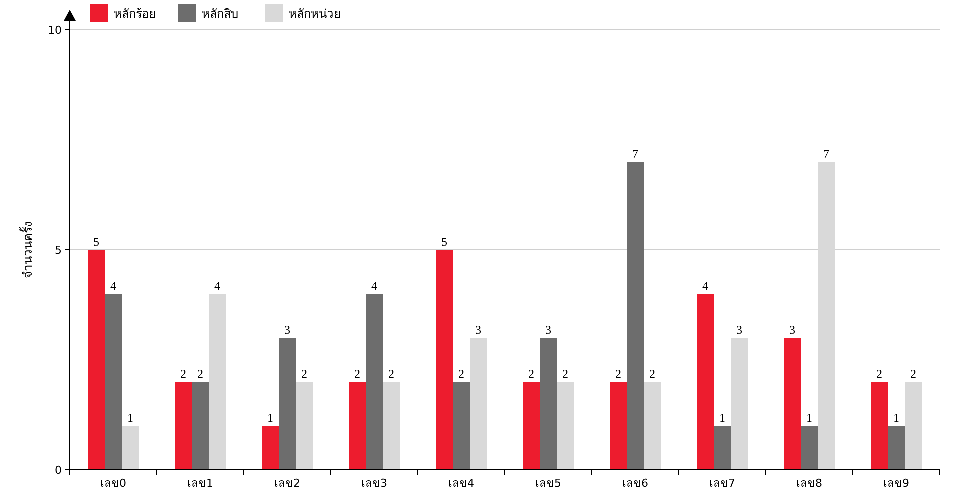  Describe the element at coordinates (315, 14) in the screenshot. I see `legend-label: หลักหน่วย` at that location.